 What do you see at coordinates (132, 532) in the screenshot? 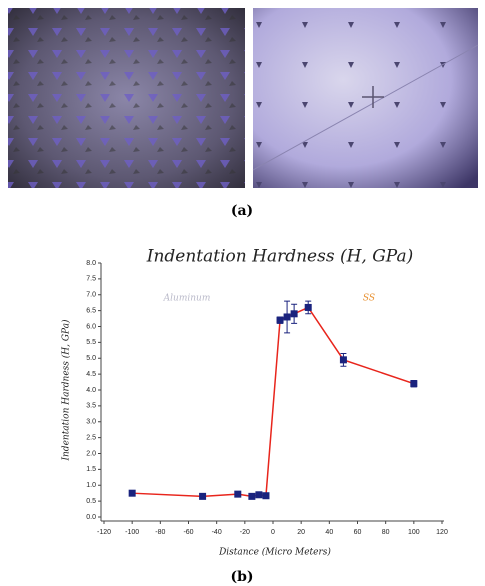
I see `x-tick-label: -100` at bounding box center [132, 532].